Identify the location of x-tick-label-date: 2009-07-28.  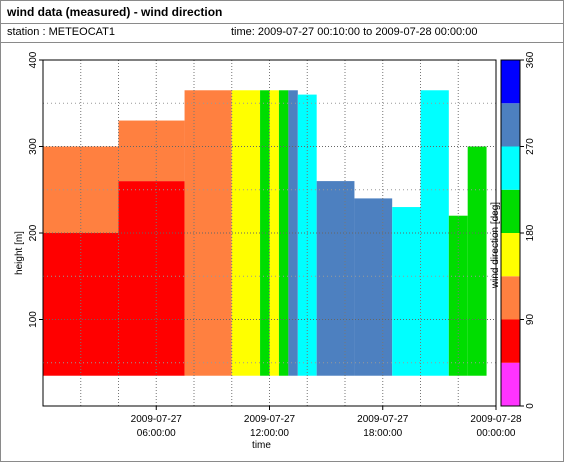
(496, 419).